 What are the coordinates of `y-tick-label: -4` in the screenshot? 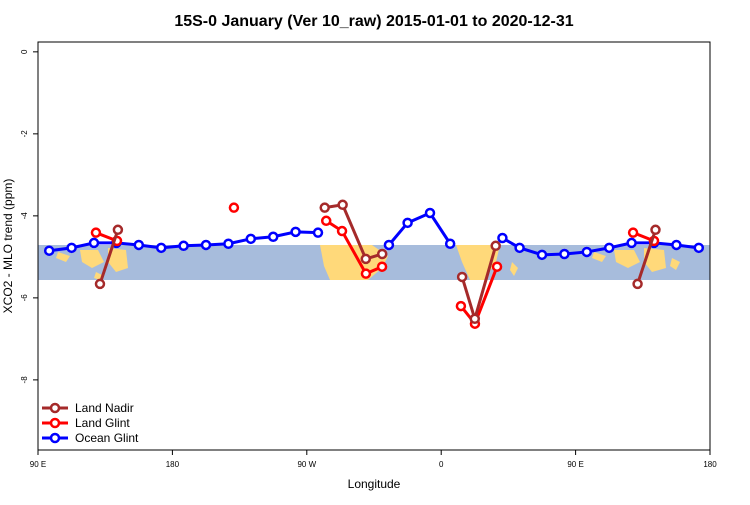 It's located at (24, 216).